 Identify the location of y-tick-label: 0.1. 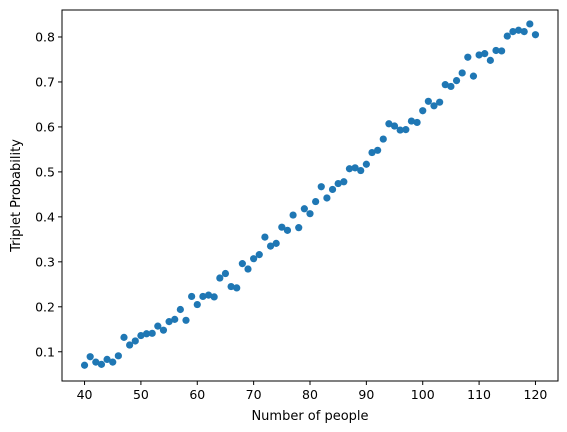
(45, 351).